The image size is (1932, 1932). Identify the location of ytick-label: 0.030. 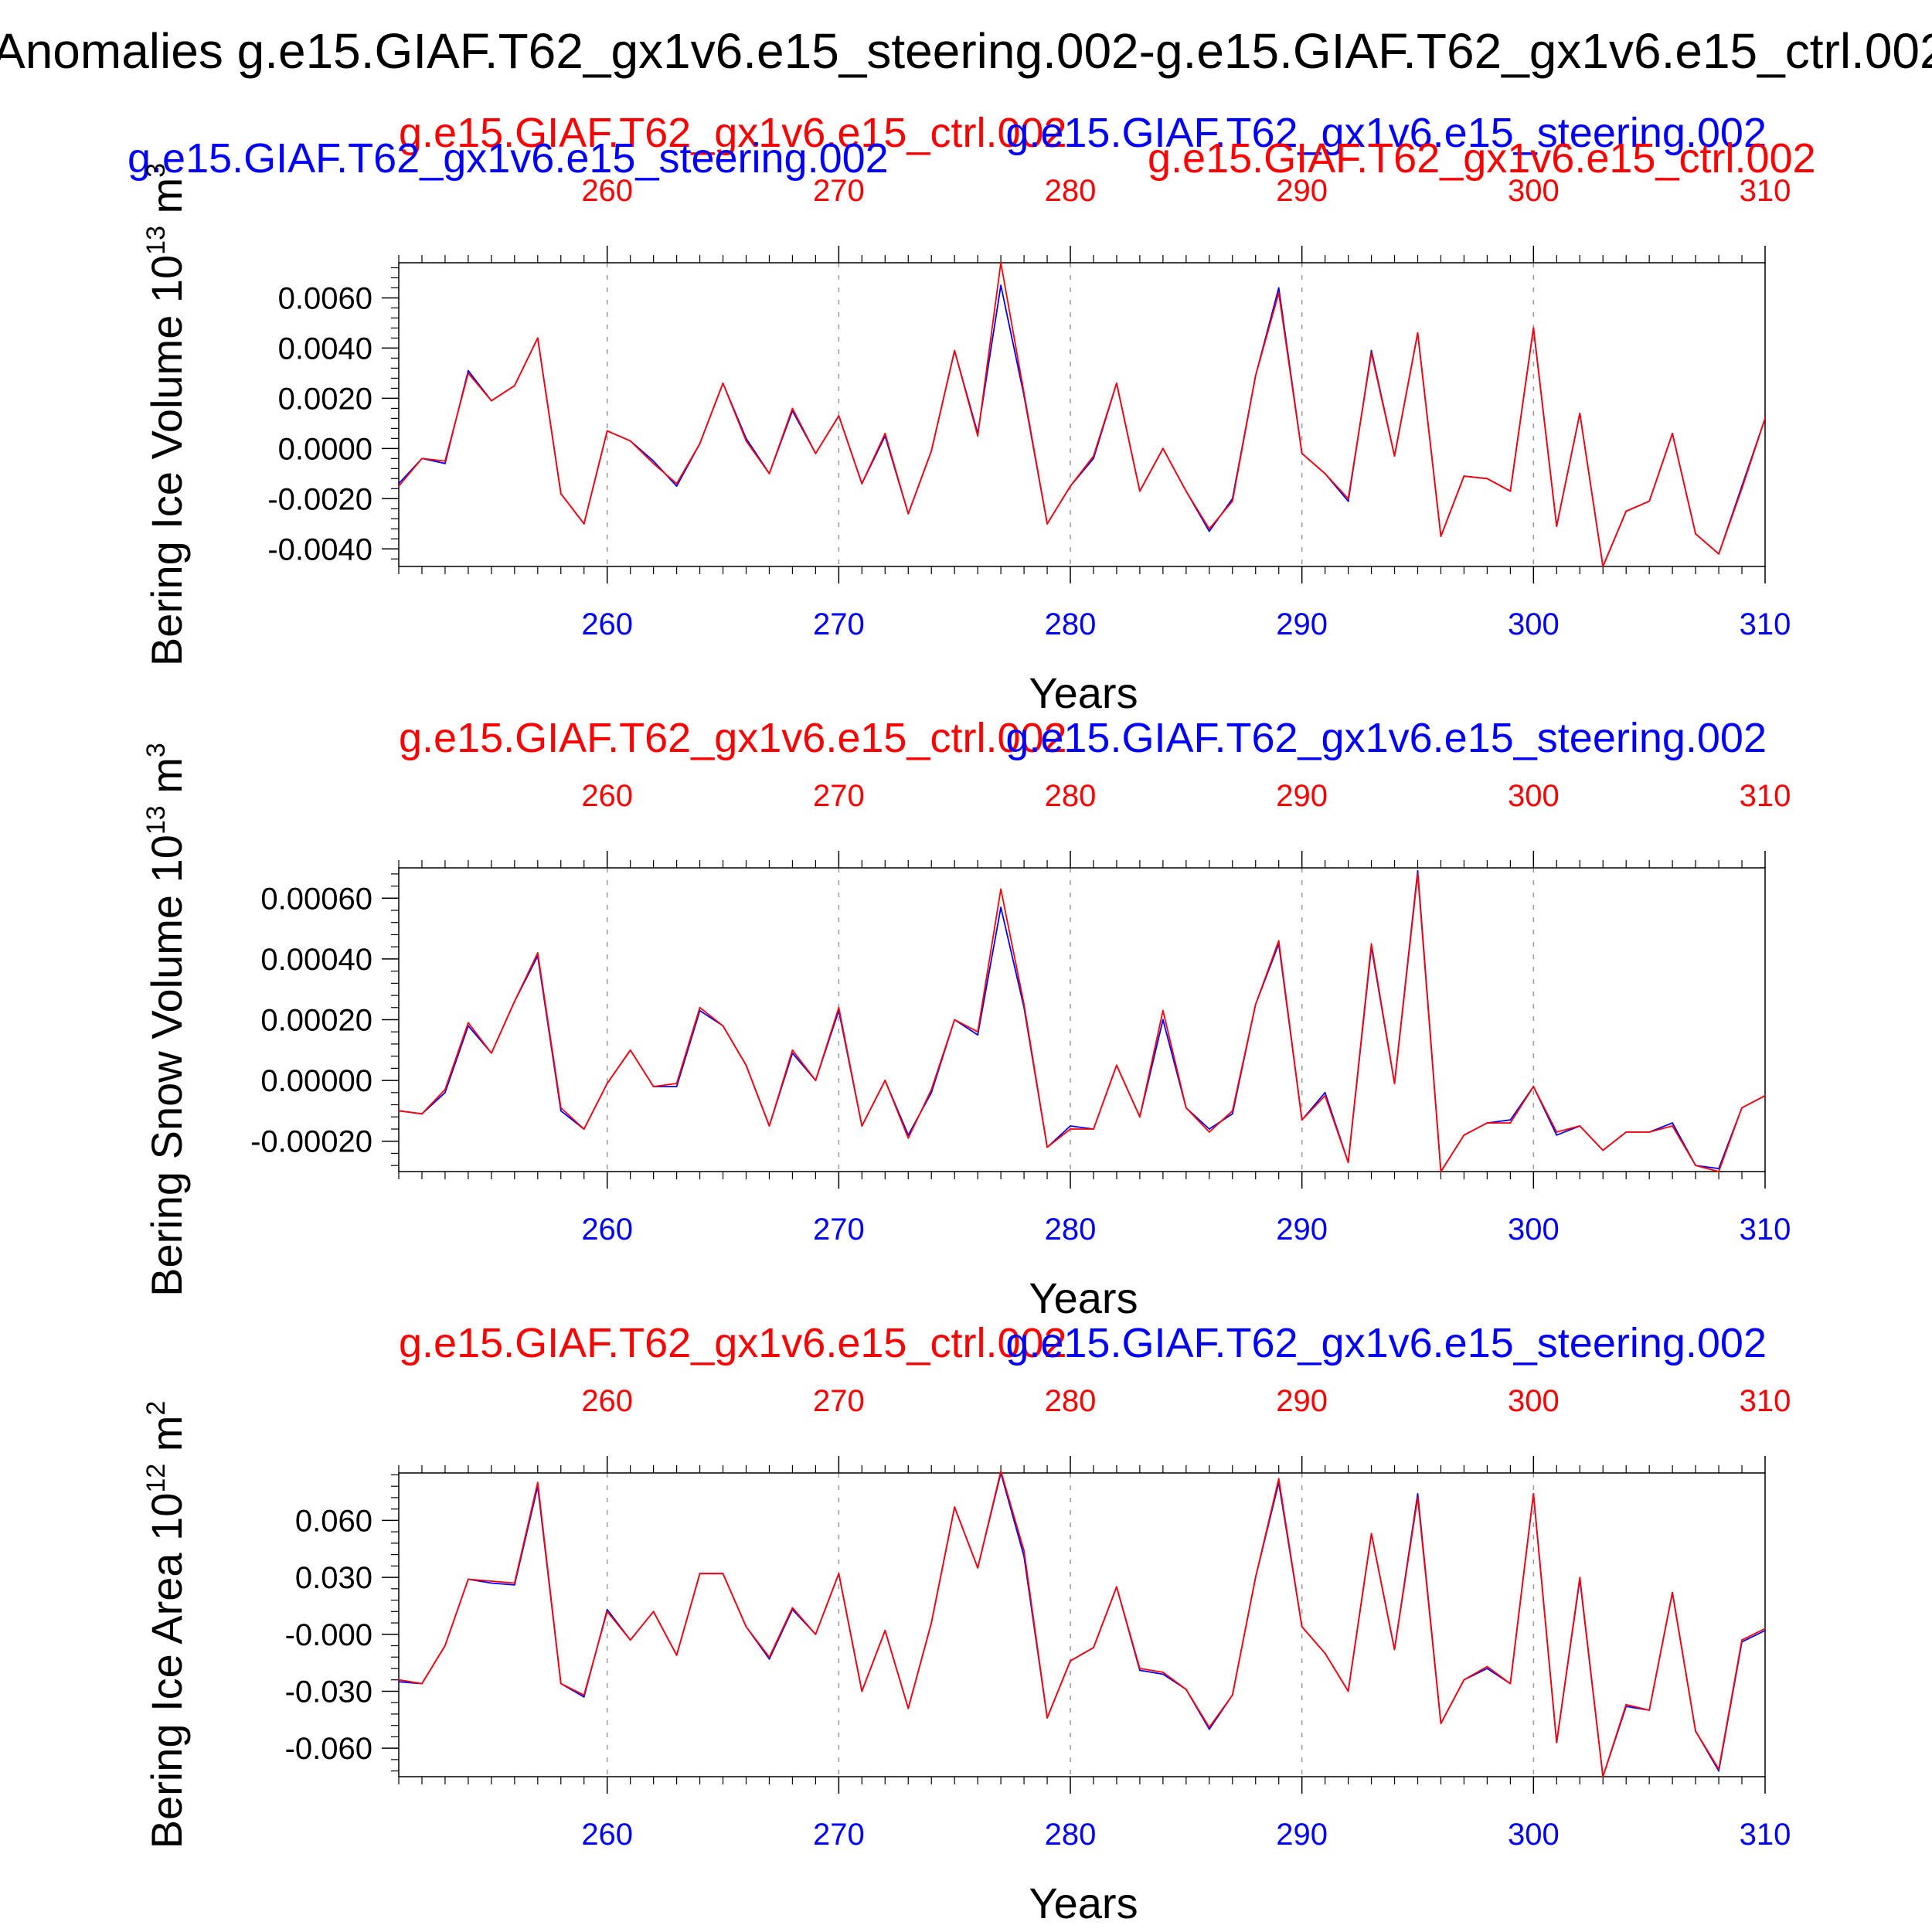
(333, 1578).